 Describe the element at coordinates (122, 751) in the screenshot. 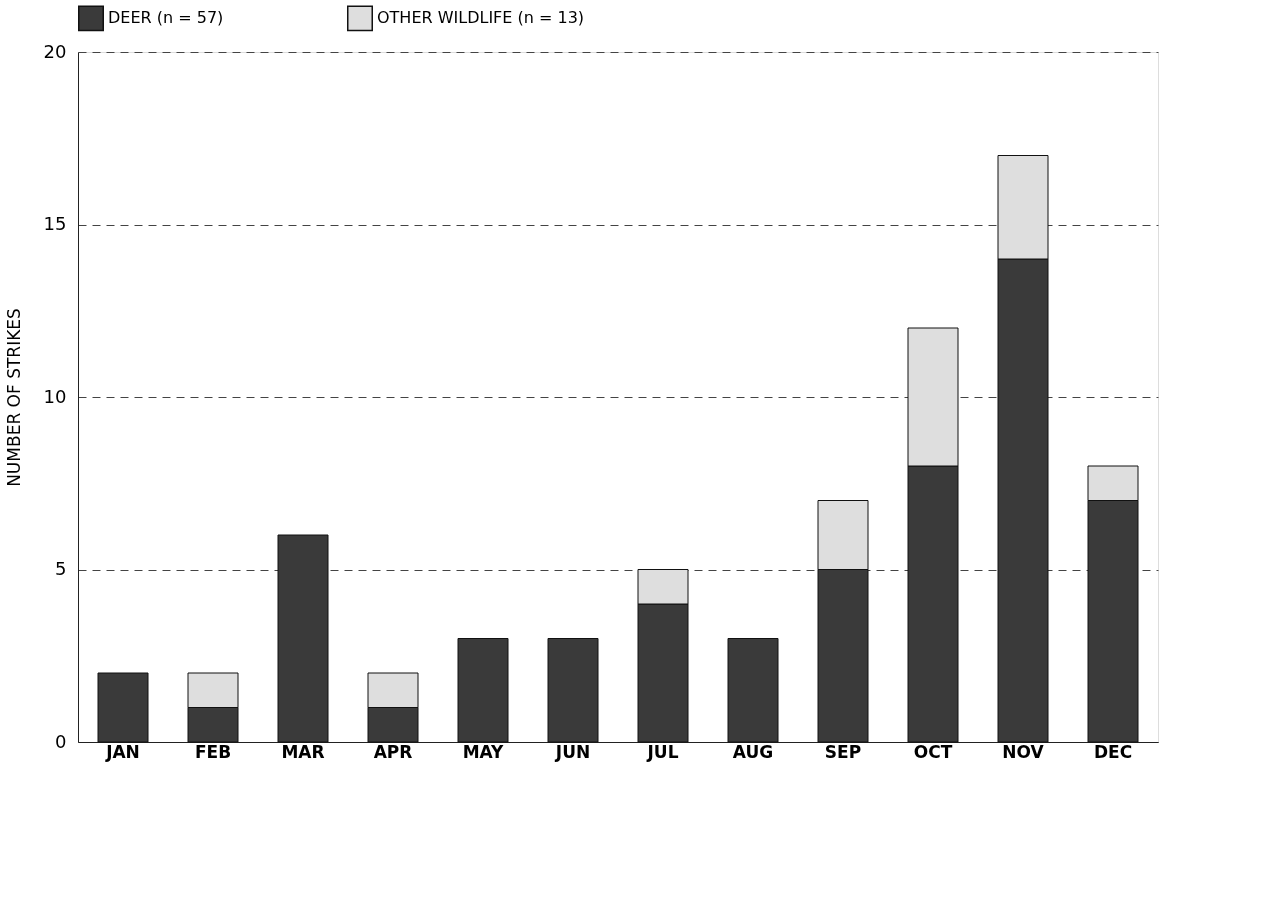

I see `x-tick-label: JAN` at that location.